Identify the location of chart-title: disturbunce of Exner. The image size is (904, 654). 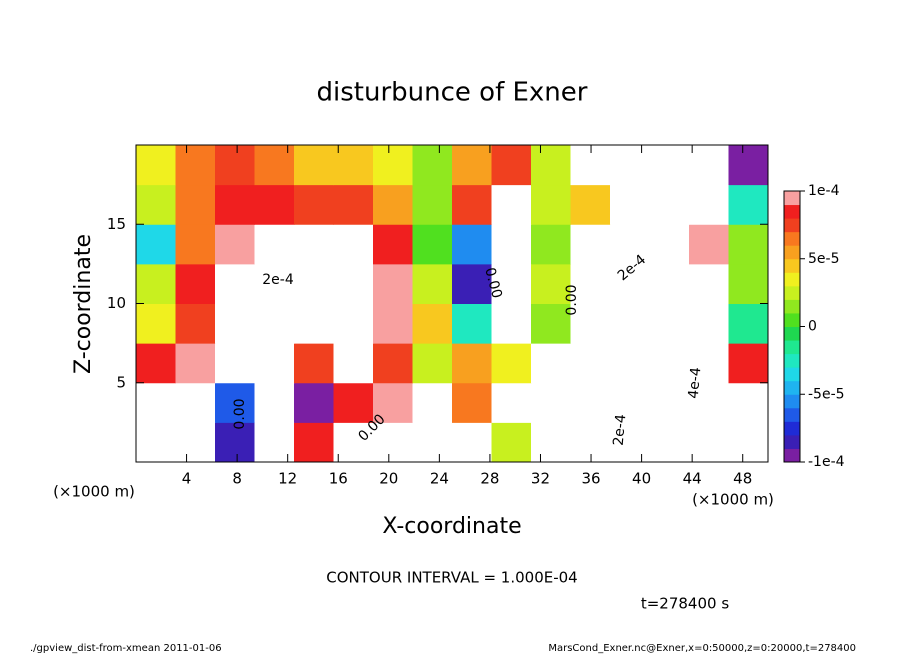
(452, 93).